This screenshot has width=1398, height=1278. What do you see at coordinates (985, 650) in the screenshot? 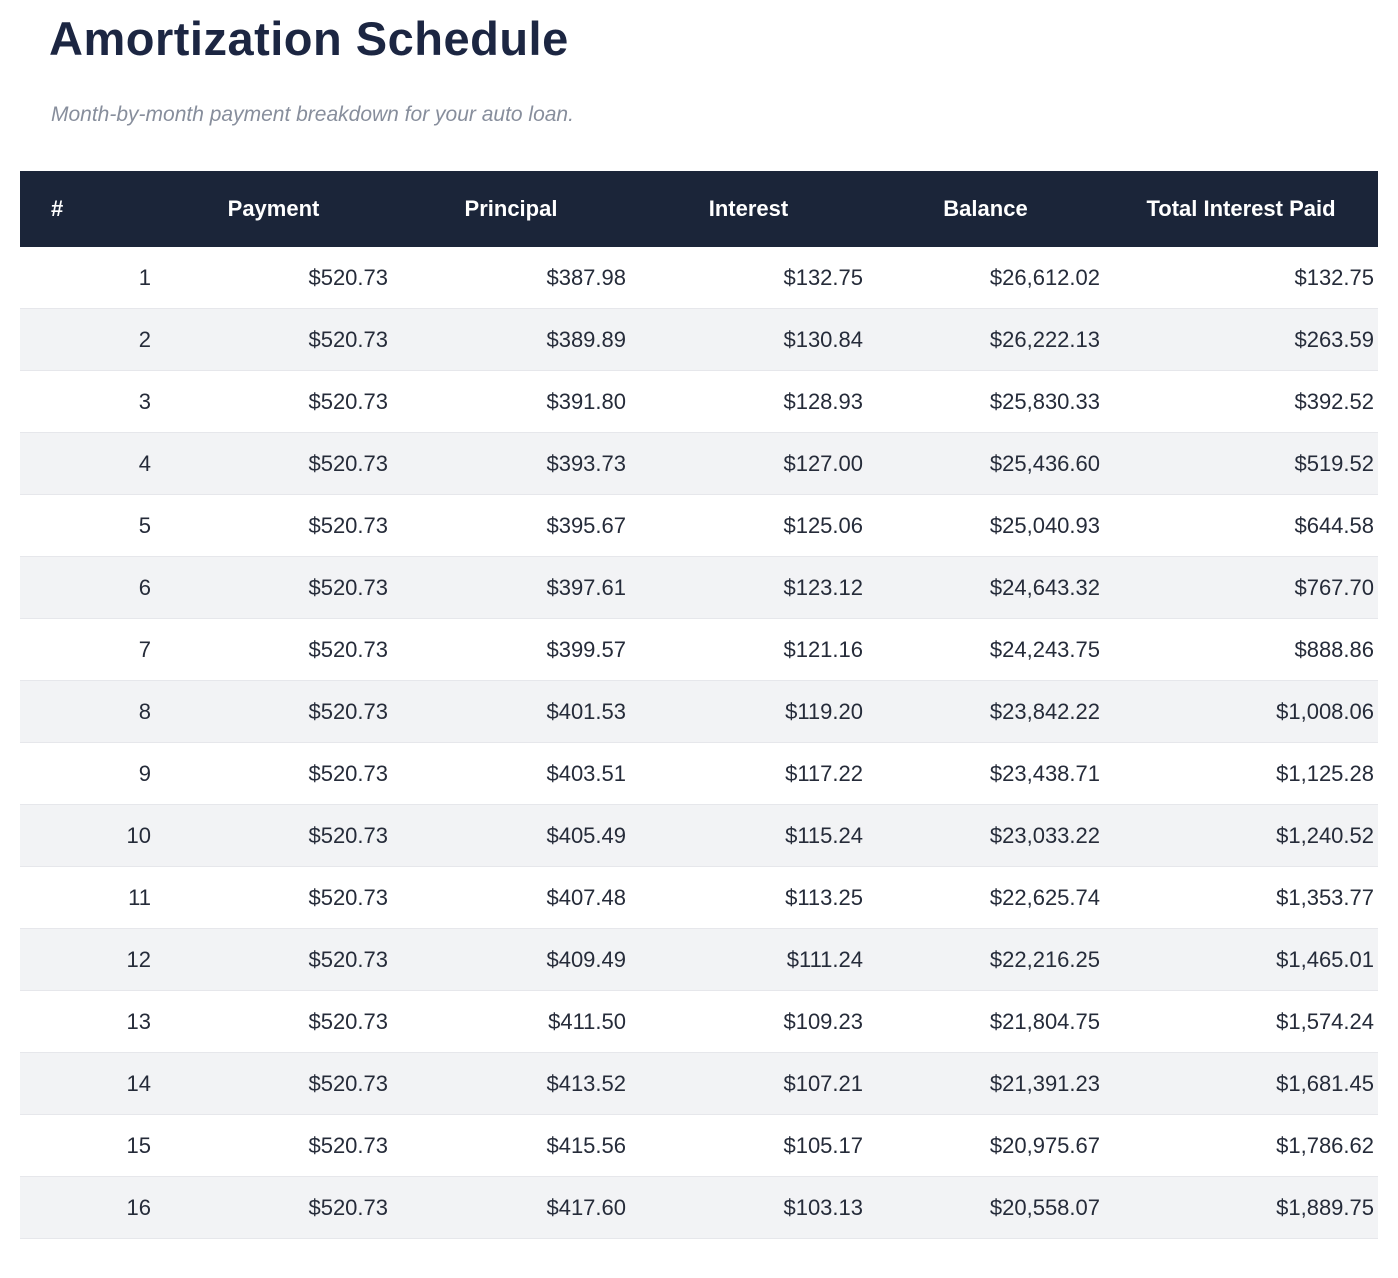
I see `cell-balance: $24,243.75` at bounding box center [985, 650].